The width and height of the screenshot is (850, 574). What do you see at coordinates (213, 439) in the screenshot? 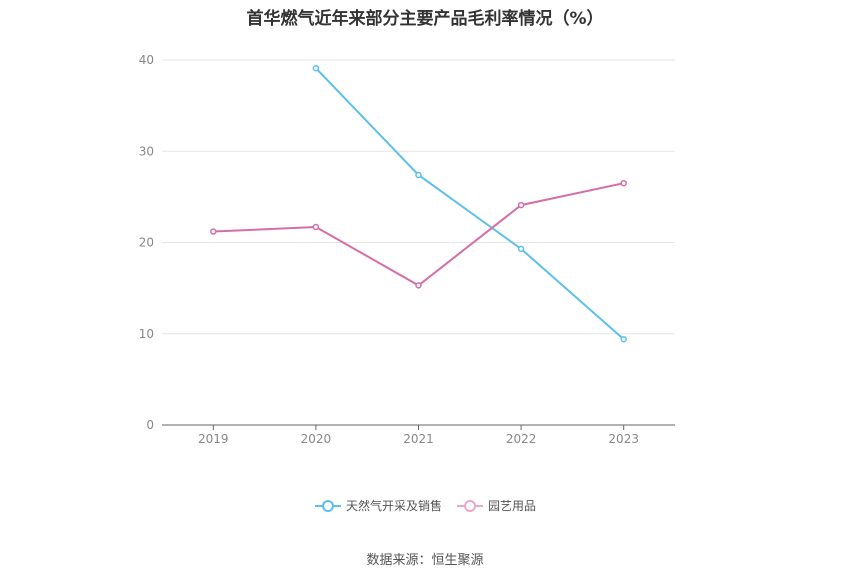
I see `x-tick-label: 2019` at bounding box center [213, 439].